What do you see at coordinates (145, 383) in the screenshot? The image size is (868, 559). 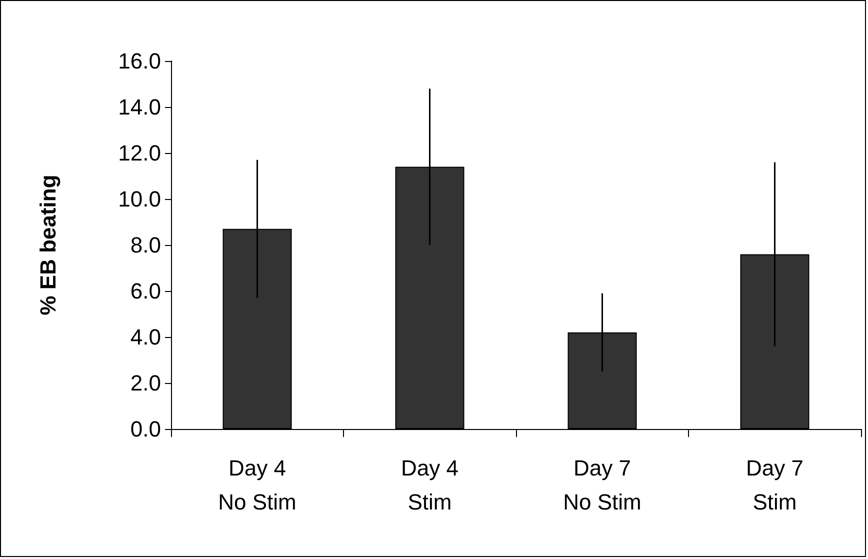 I see `y-tick-label: 2.0` at bounding box center [145, 383].